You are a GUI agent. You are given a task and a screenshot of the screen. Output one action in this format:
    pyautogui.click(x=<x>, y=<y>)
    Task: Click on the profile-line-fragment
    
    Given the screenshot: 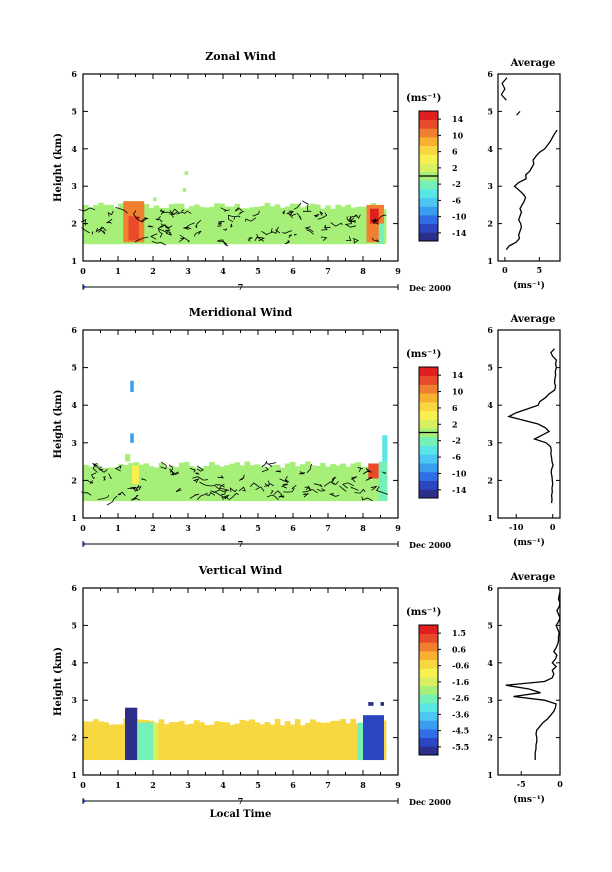 What is the action you would take?
    pyautogui.click(x=518, y=113)
    